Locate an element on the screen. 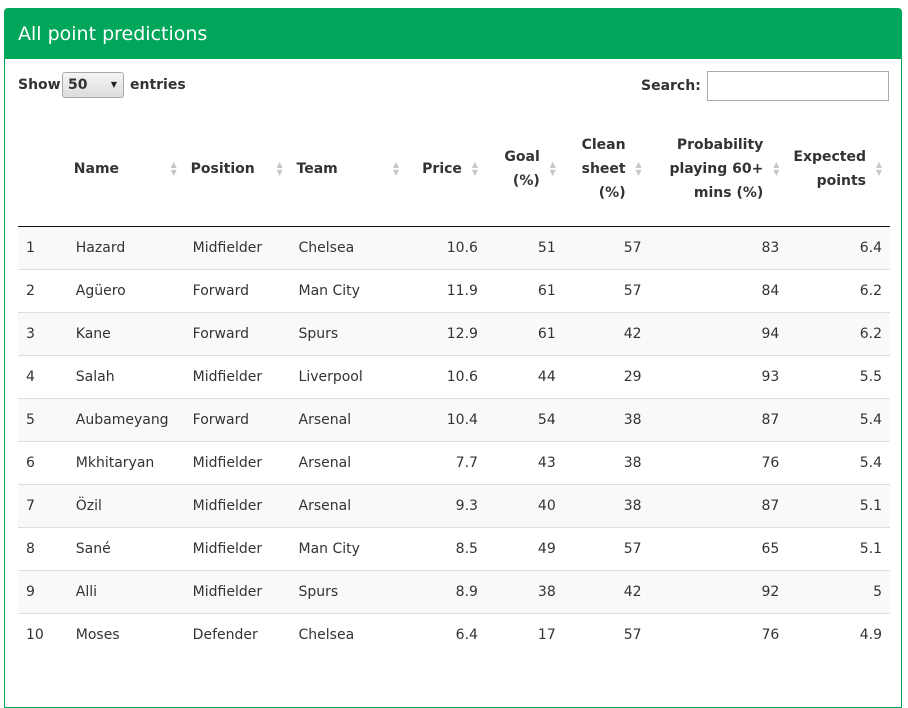 The image size is (908, 708). column-header-clean-sheet: Clean sheet (%) ▲ ▼ is located at coordinates (606, 170).